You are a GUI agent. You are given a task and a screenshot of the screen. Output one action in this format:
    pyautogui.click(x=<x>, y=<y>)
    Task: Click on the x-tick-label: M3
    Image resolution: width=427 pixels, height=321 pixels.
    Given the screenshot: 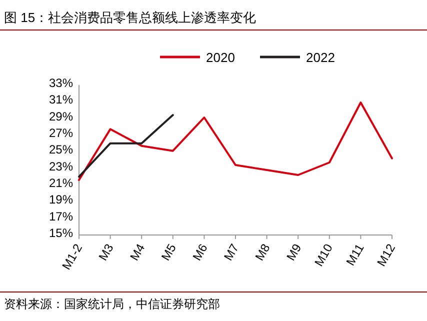 What is the action you would take?
    pyautogui.click(x=106, y=252)
    